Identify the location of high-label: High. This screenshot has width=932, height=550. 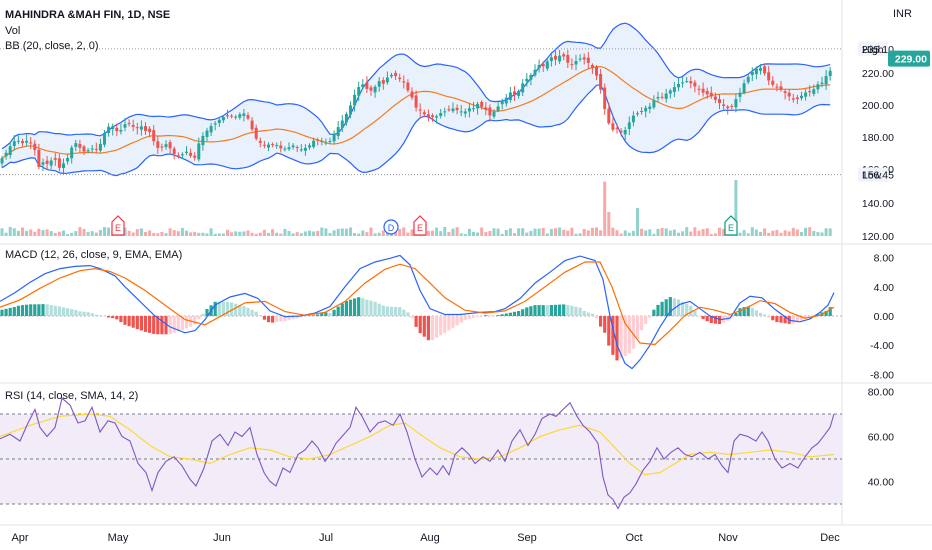
(873, 50).